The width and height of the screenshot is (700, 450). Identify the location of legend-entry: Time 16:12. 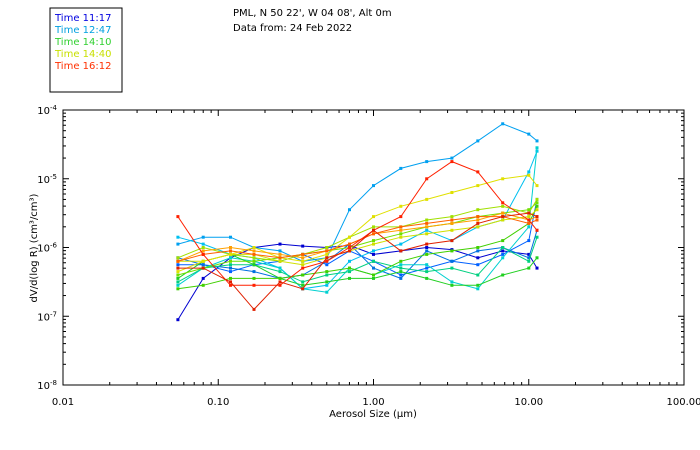
(82, 66).